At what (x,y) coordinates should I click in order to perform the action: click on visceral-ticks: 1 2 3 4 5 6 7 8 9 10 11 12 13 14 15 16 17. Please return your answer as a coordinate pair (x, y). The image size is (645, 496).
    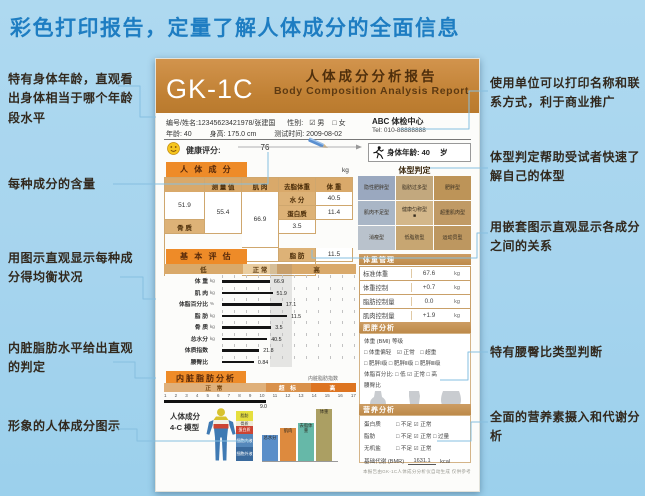
    Looking at the image, I should click on (260, 395).